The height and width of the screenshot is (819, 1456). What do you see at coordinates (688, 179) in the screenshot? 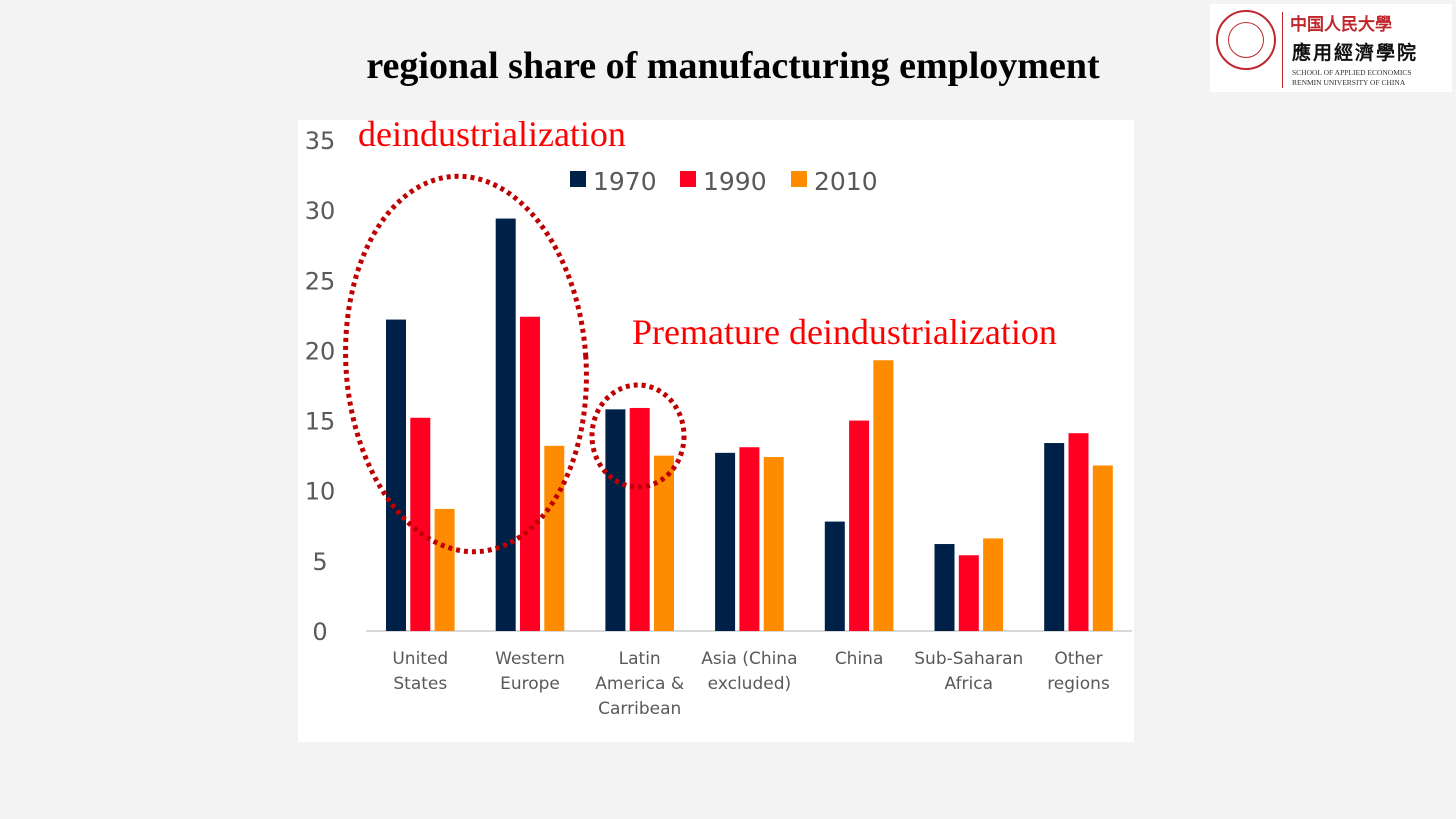
I see `legend-swatch-1990` at bounding box center [688, 179].